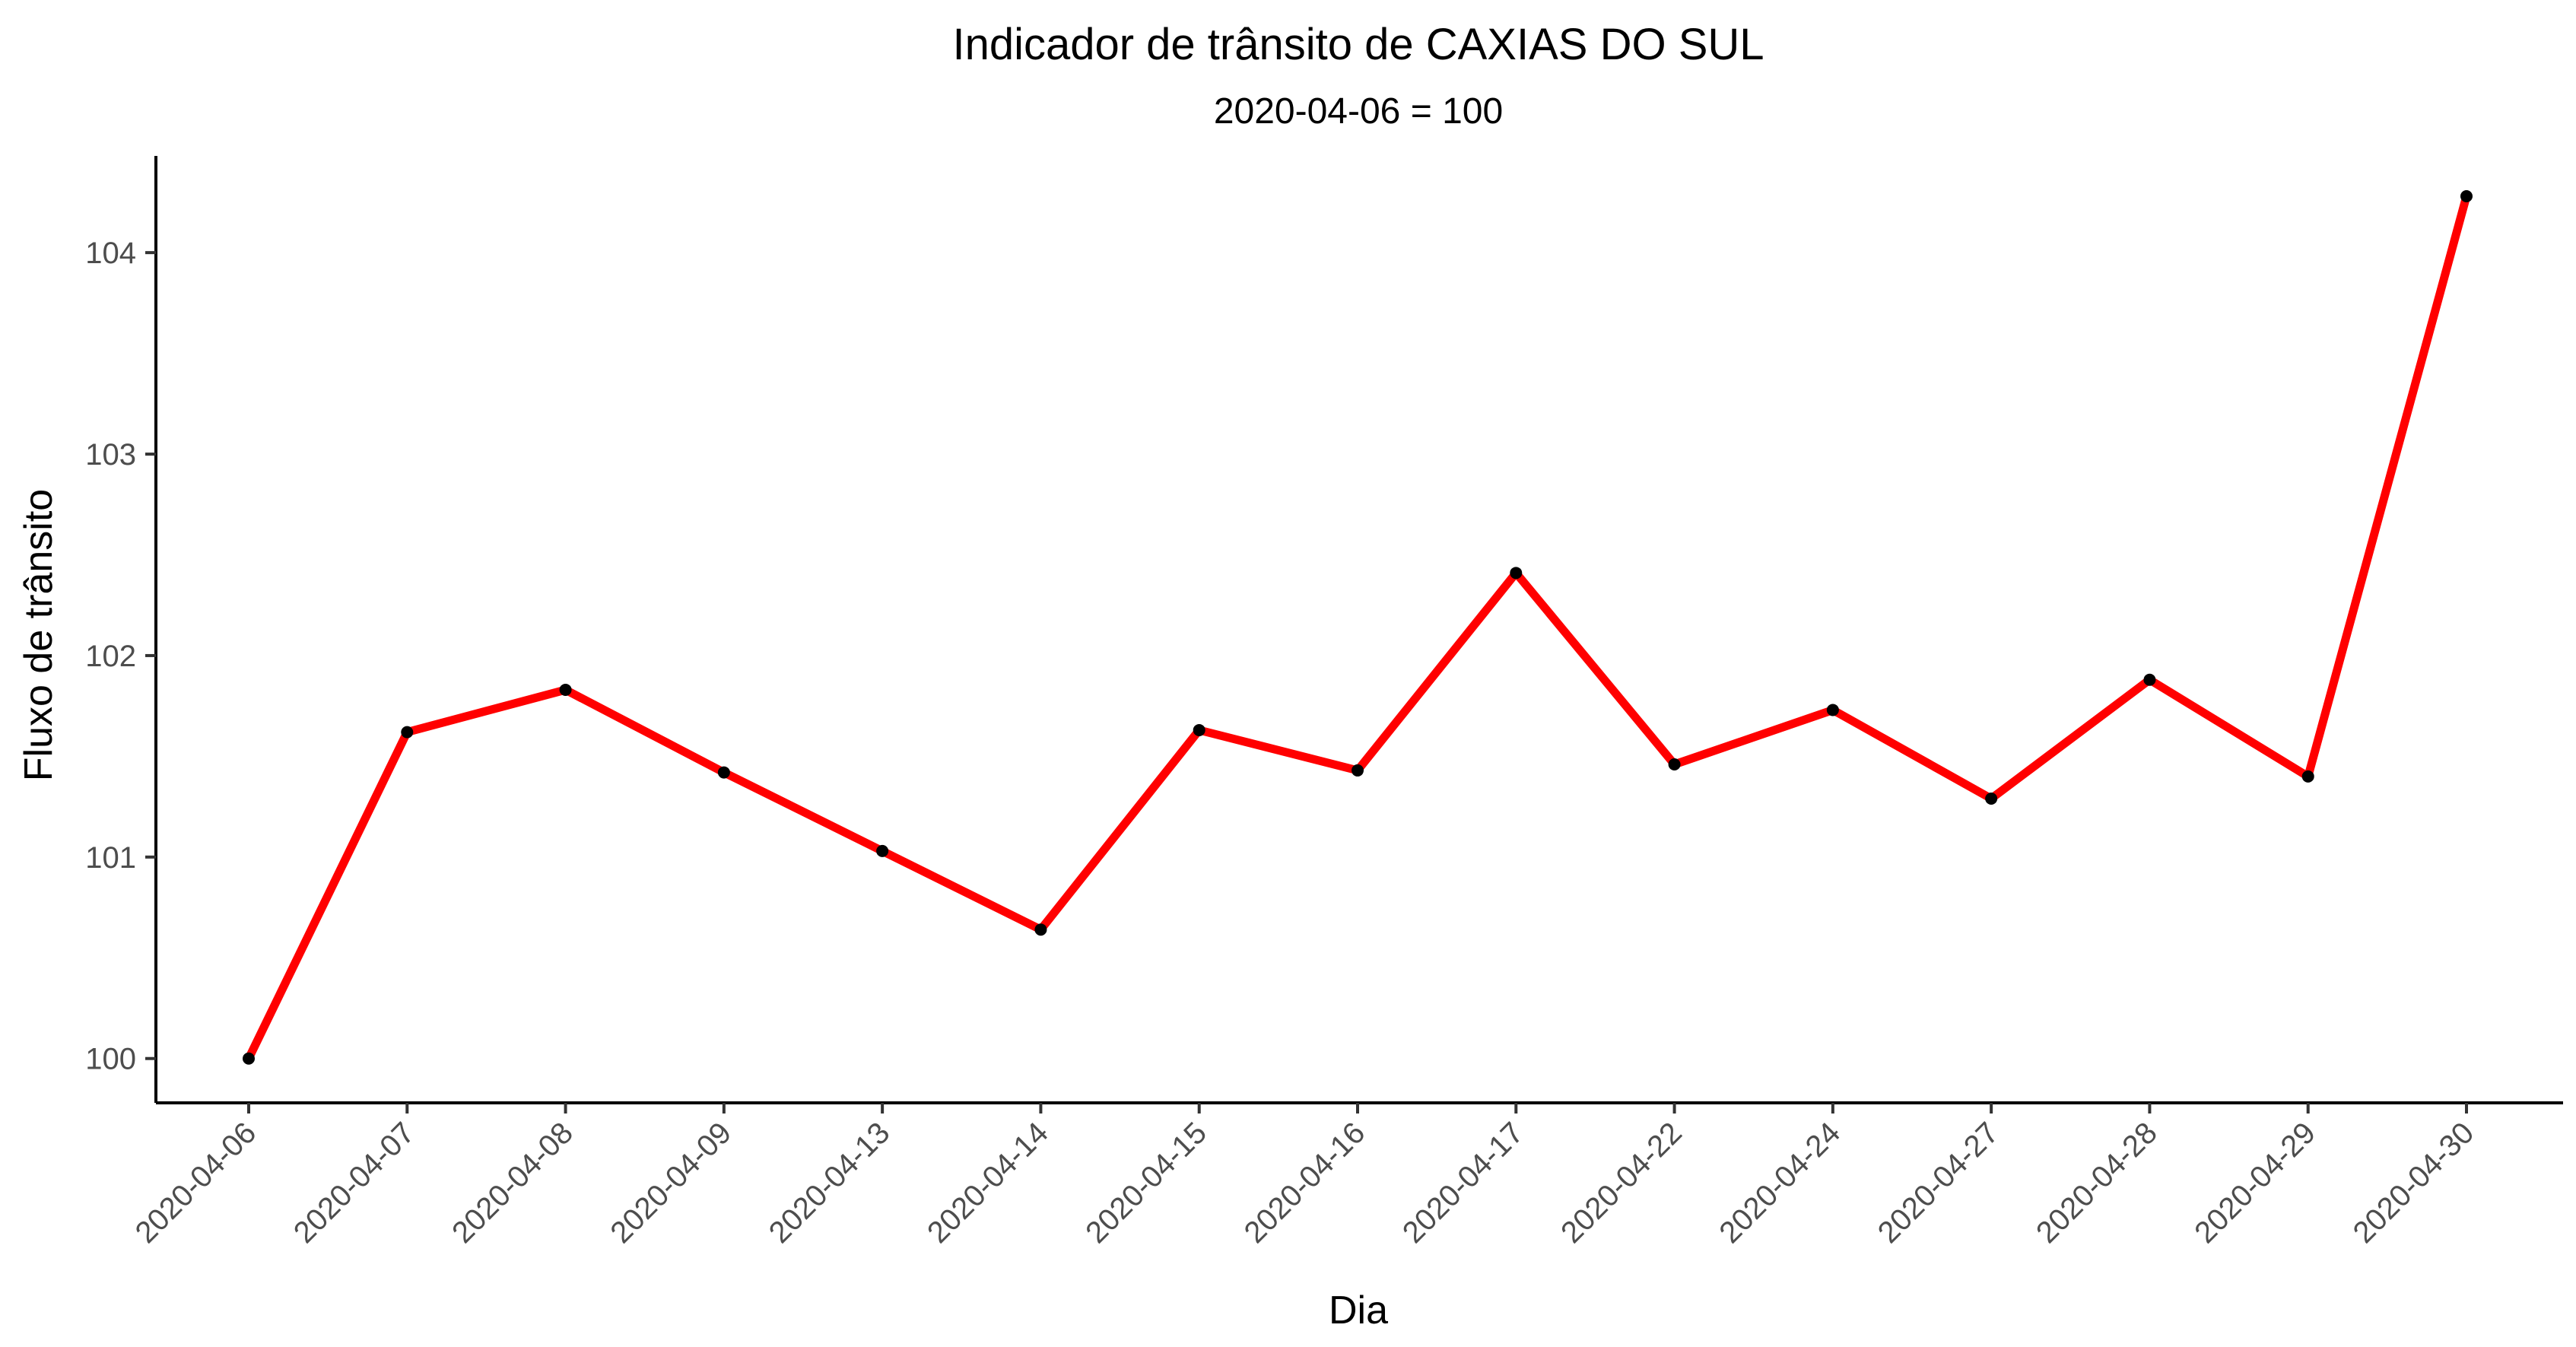  Describe the element at coordinates (110, 656) in the screenshot. I see `y-tick-label: 102` at that location.